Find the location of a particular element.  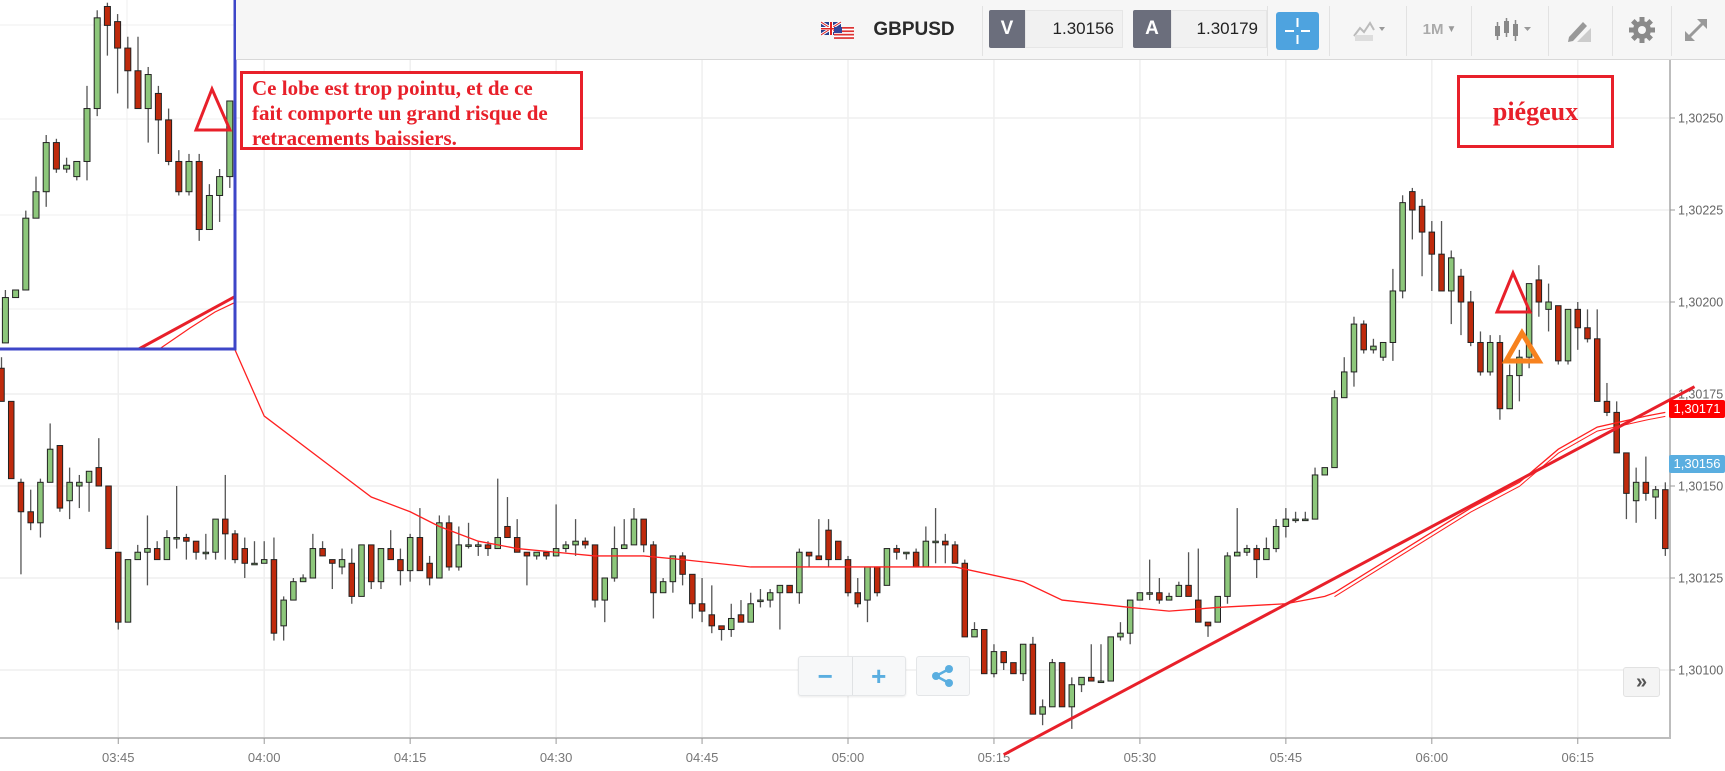

candle-style-button is located at coordinates (1513, 29).